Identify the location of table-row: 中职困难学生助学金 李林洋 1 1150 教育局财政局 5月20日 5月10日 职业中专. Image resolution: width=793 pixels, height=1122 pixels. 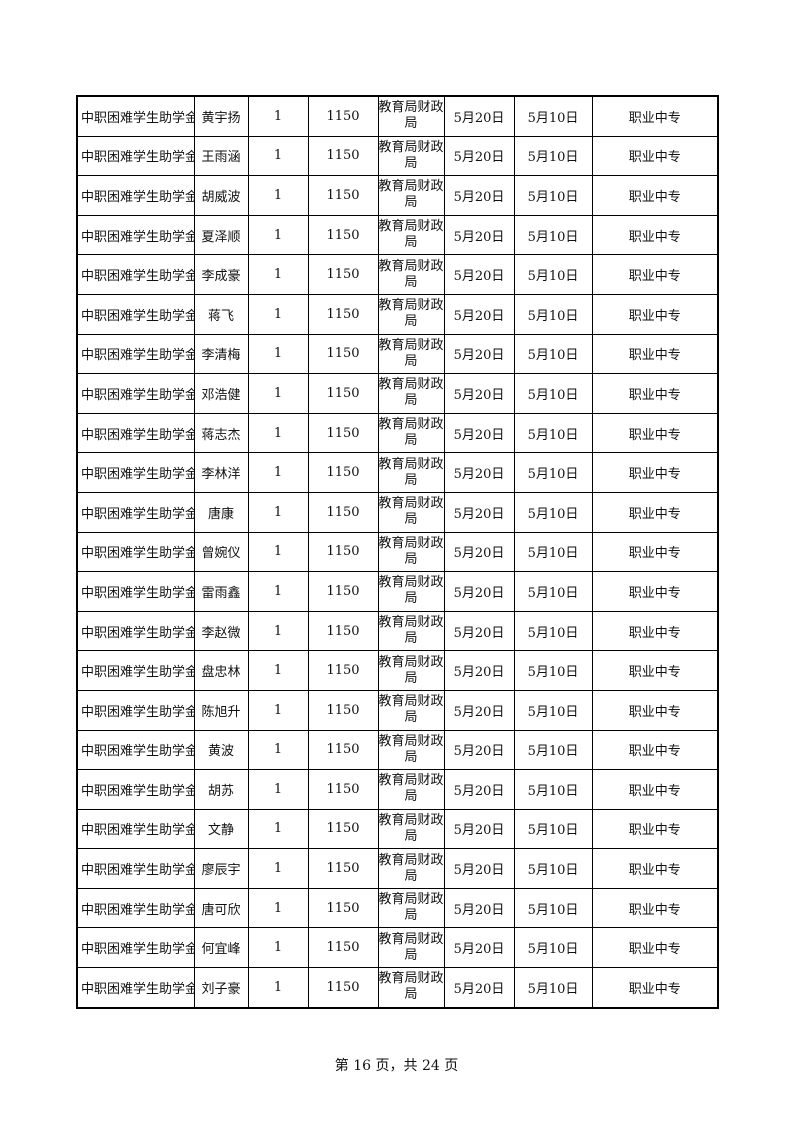
(397, 472).